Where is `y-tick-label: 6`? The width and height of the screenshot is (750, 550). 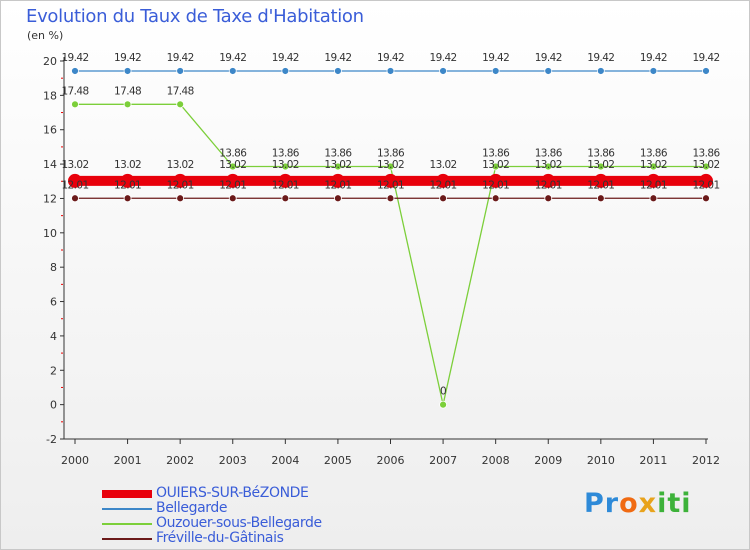 y-tick-label: 6 is located at coordinates (53, 302).